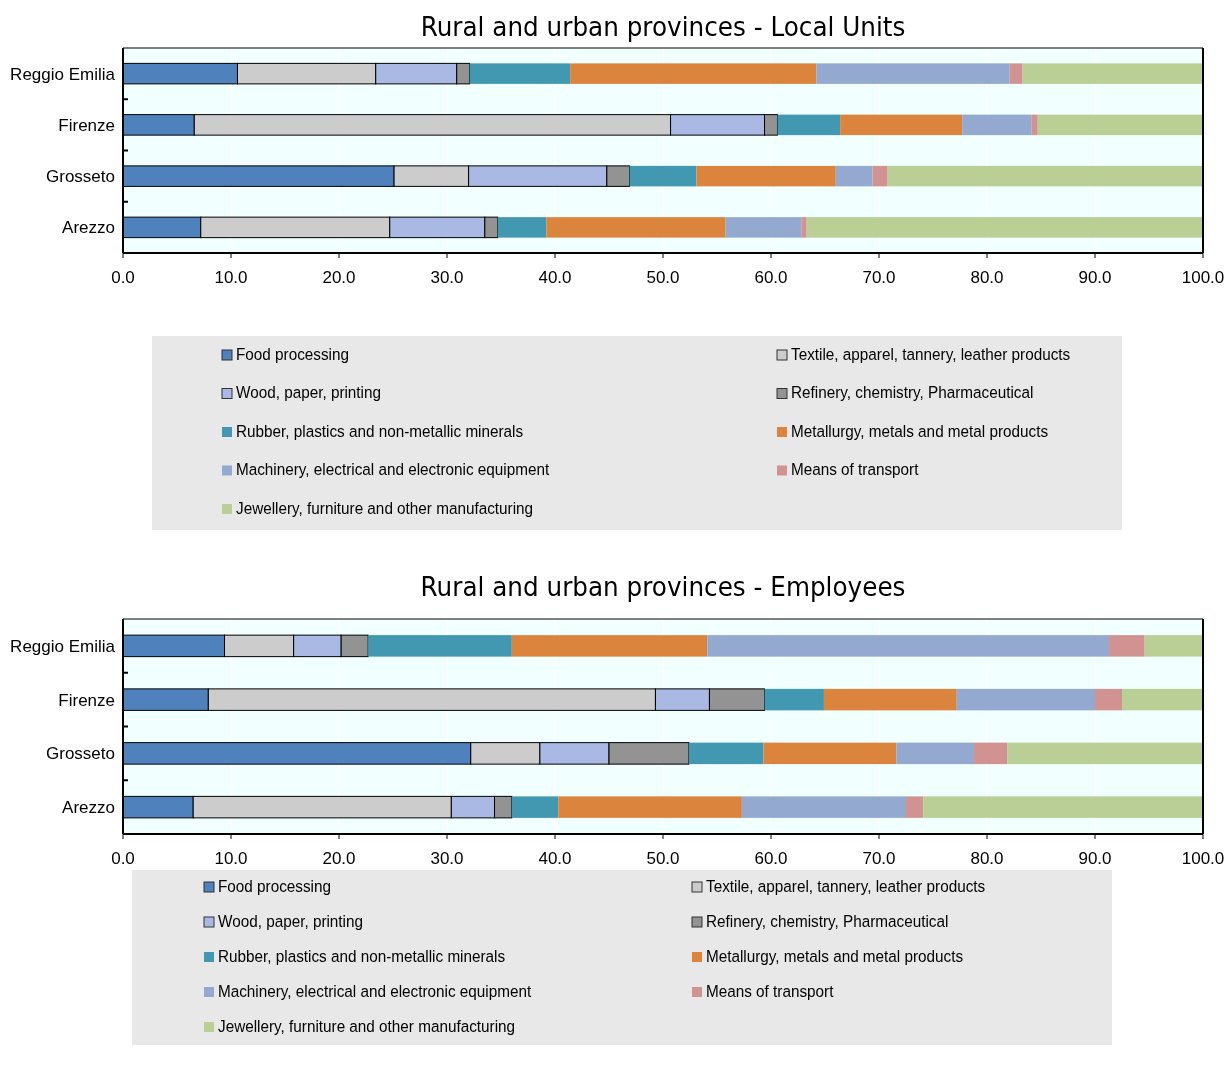 This screenshot has height=1091, width=1226. Describe the element at coordinates (663, 587) in the screenshot. I see `chart-title: Rural and urban provinces - Employees` at that location.